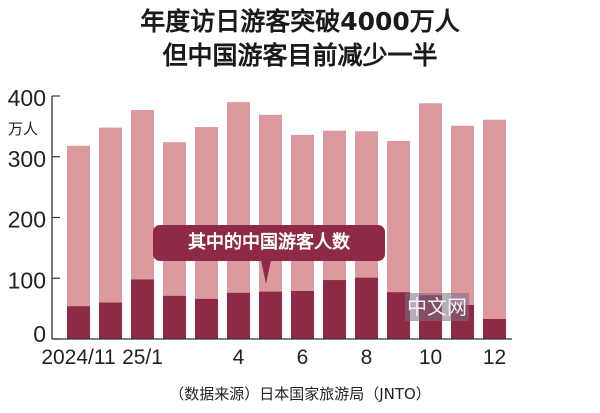  What do you see at coordinates (300, 55) in the screenshot?
I see `chart-title-line2: 但中国游客目前减少一半` at bounding box center [300, 55].